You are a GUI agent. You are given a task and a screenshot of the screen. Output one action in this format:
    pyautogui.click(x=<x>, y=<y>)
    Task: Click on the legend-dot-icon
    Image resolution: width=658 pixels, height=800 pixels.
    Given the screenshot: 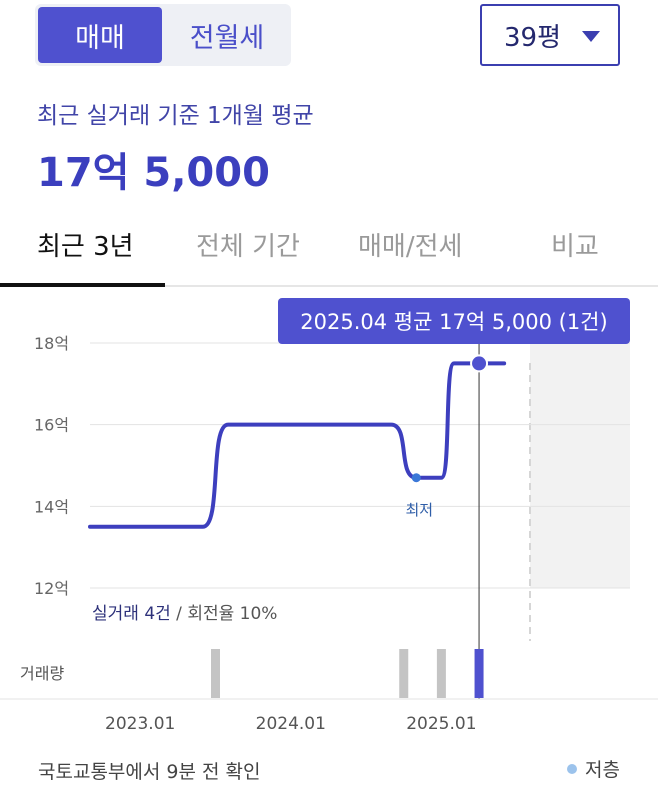 What is the action you would take?
    pyautogui.click(x=572, y=768)
    